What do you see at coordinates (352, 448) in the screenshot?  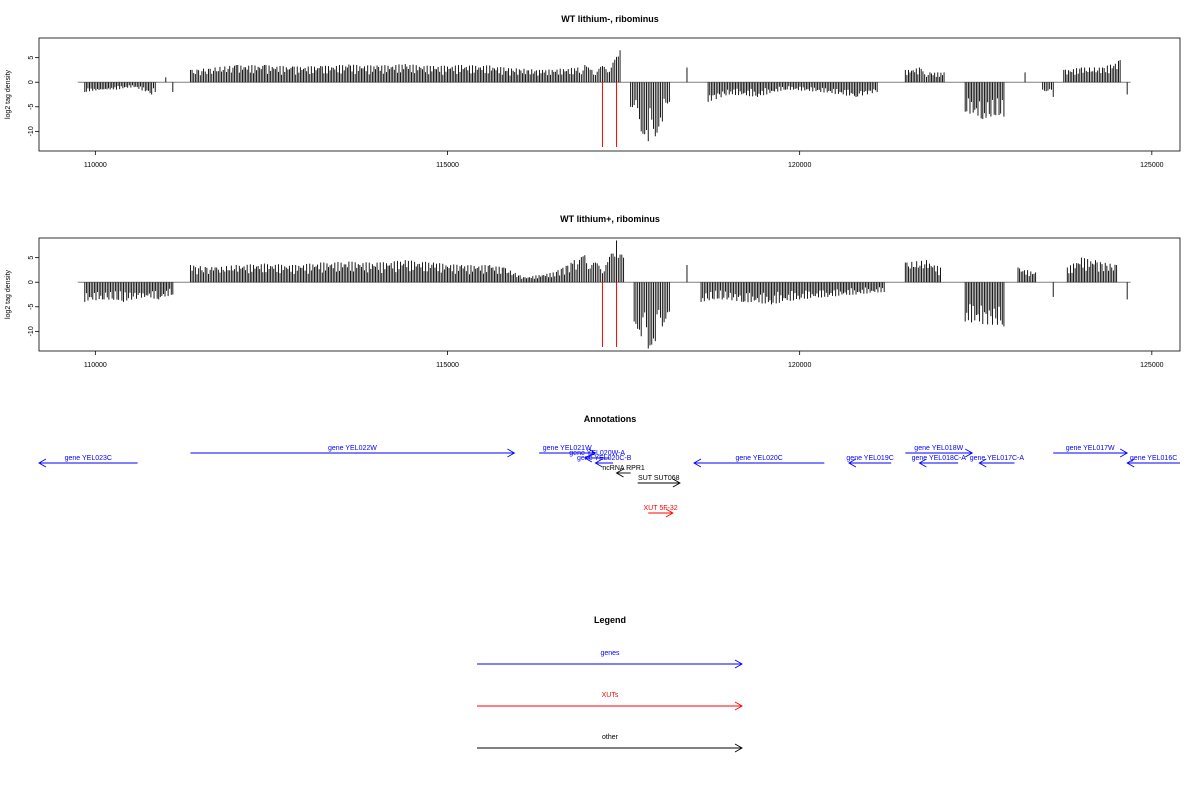 I see `annotation-label: gene YEL022W` at bounding box center [352, 448].